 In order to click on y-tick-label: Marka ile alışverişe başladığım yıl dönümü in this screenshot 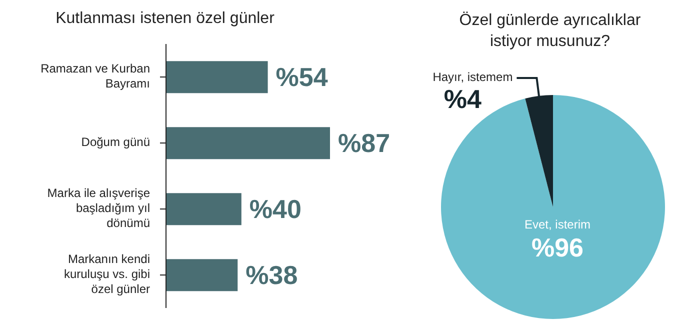, I will do `click(98, 208)`.